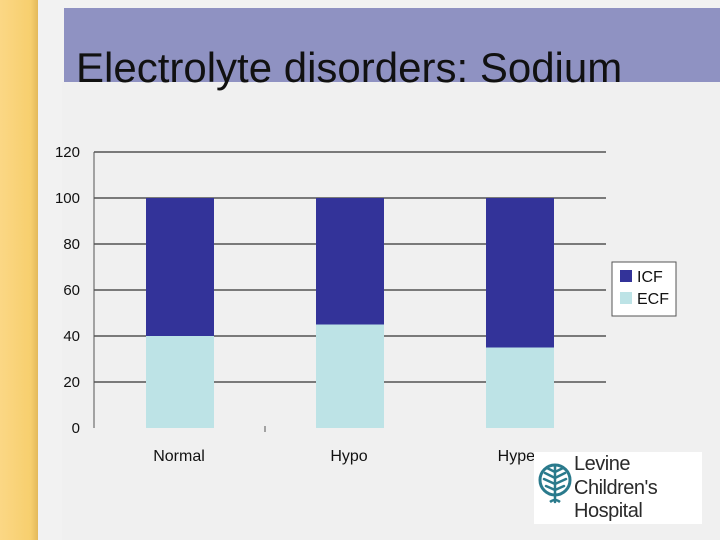 The image size is (720, 540). I want to click on y-tick-label: 80, so click(71, 244).